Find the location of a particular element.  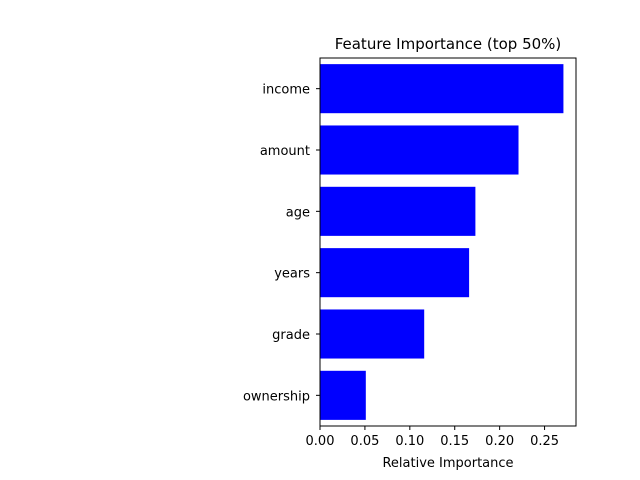

chart-title: Feature Importance (top 50%) is located at coordinates (448, 44).